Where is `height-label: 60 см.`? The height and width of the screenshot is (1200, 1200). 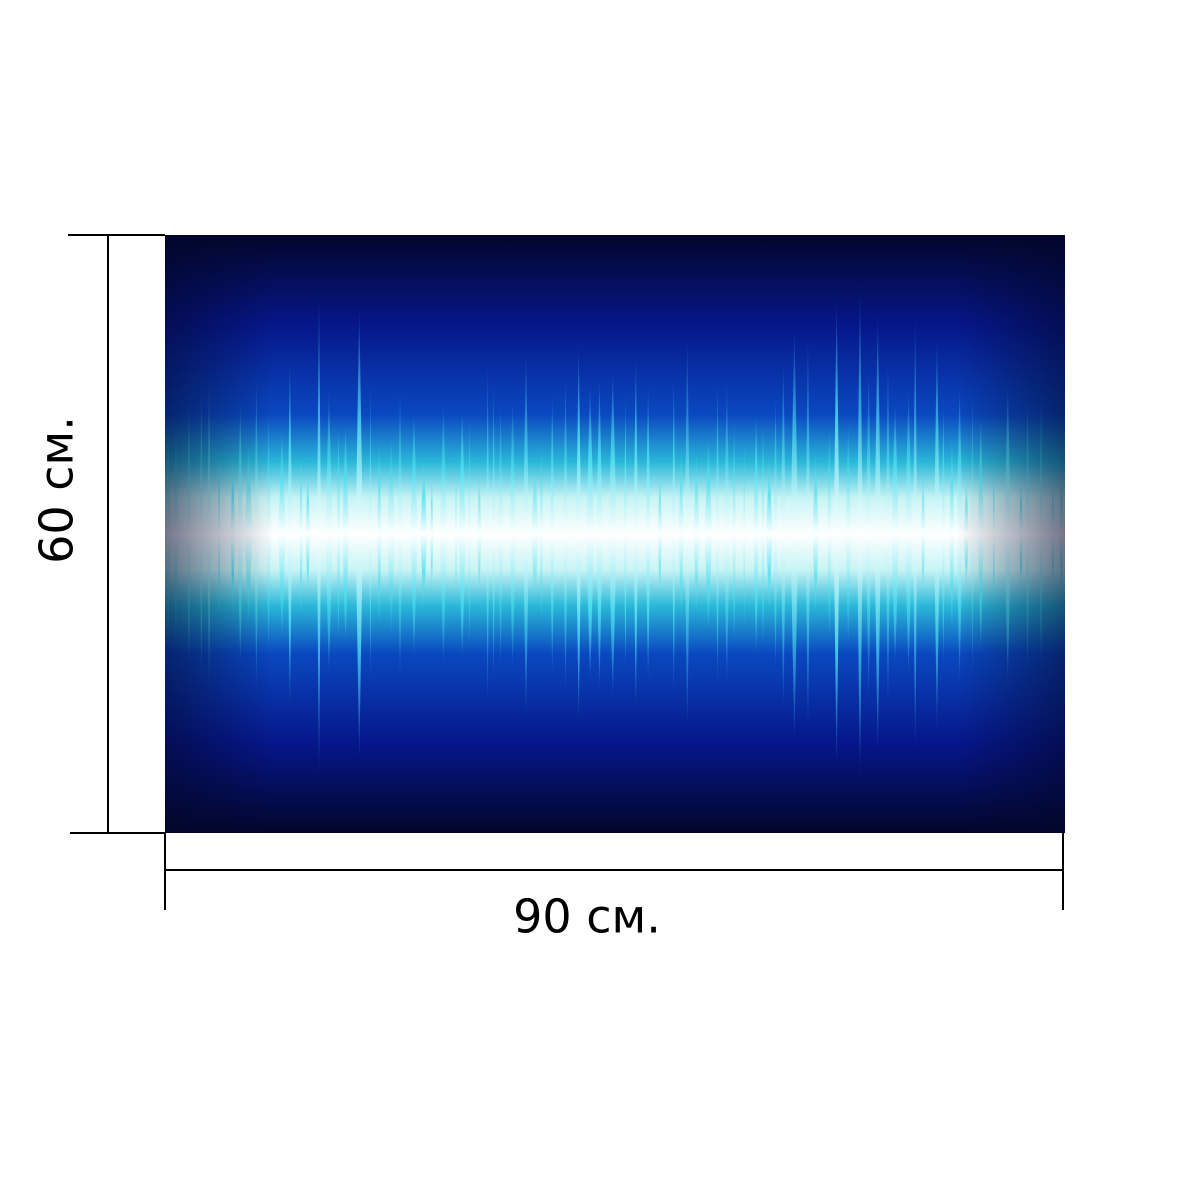 height-label: 60 см. is located at coordinates (57, 490).